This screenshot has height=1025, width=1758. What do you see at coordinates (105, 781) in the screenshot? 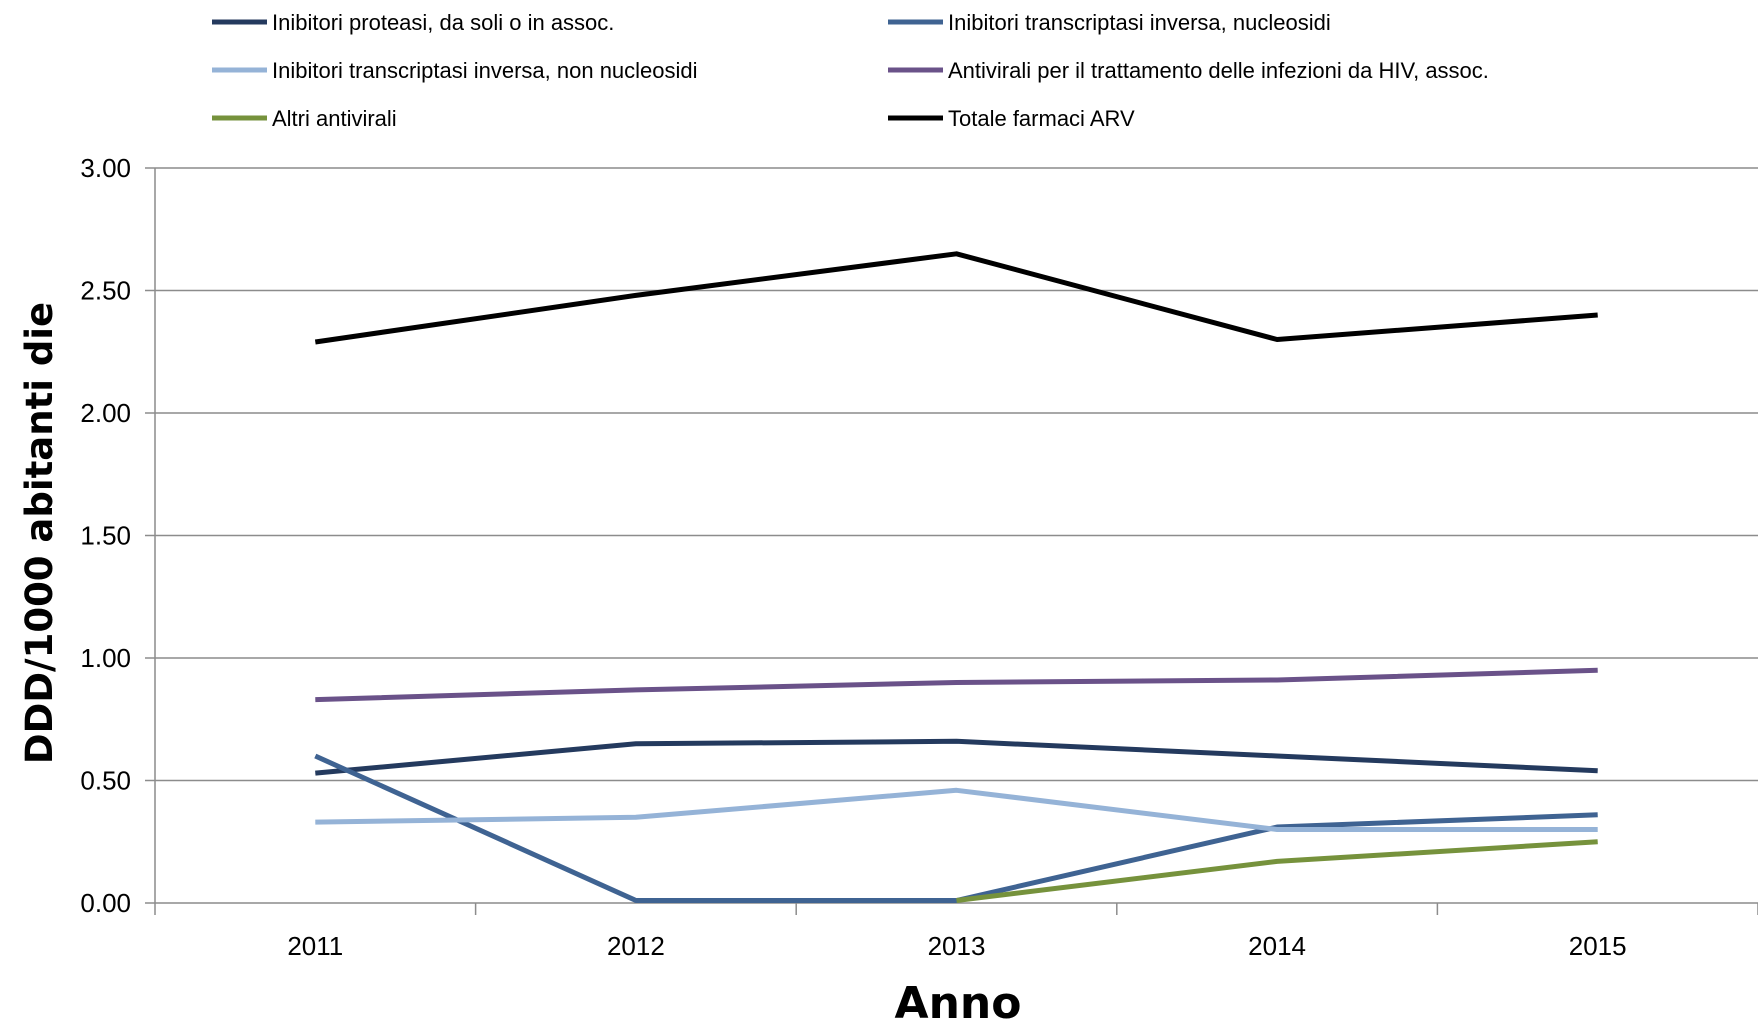
I see `y-tick-label: 0.50` at bounding box center [105, 781].